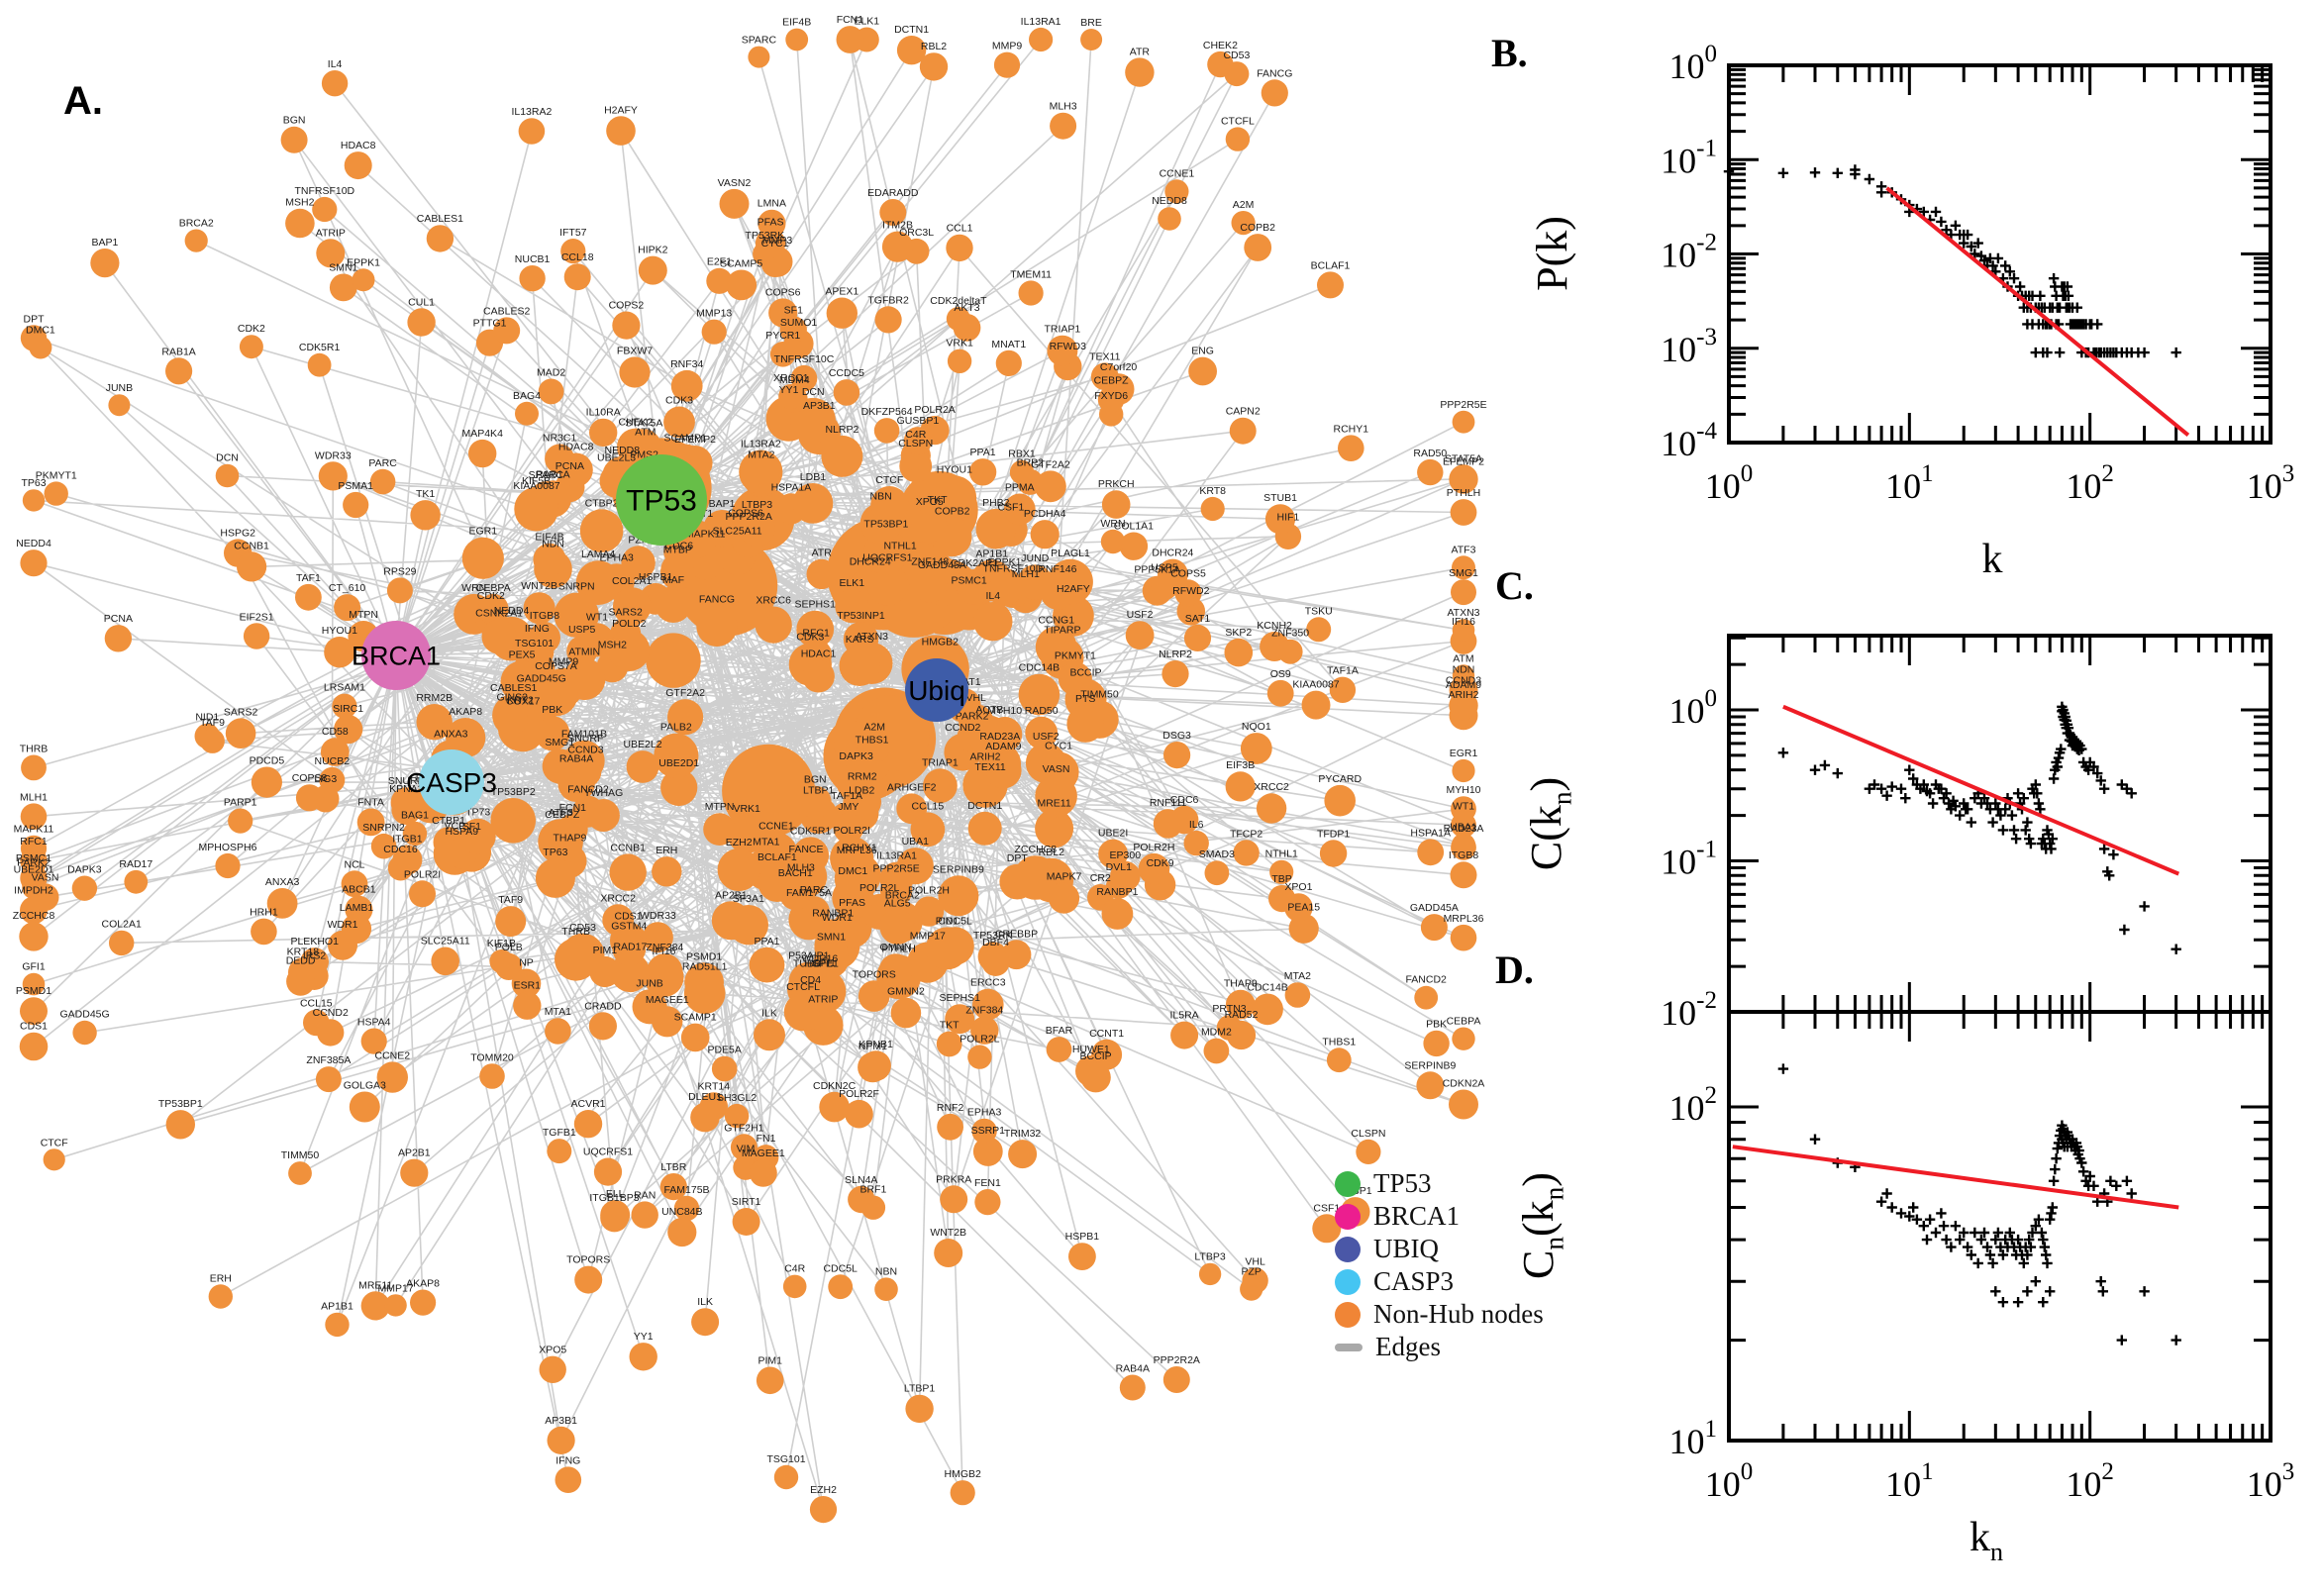  What do you see at coordinates (331, 1013) in the screenshot?
I see `gene-label: CCND2` at bounding box center [331, 1013].